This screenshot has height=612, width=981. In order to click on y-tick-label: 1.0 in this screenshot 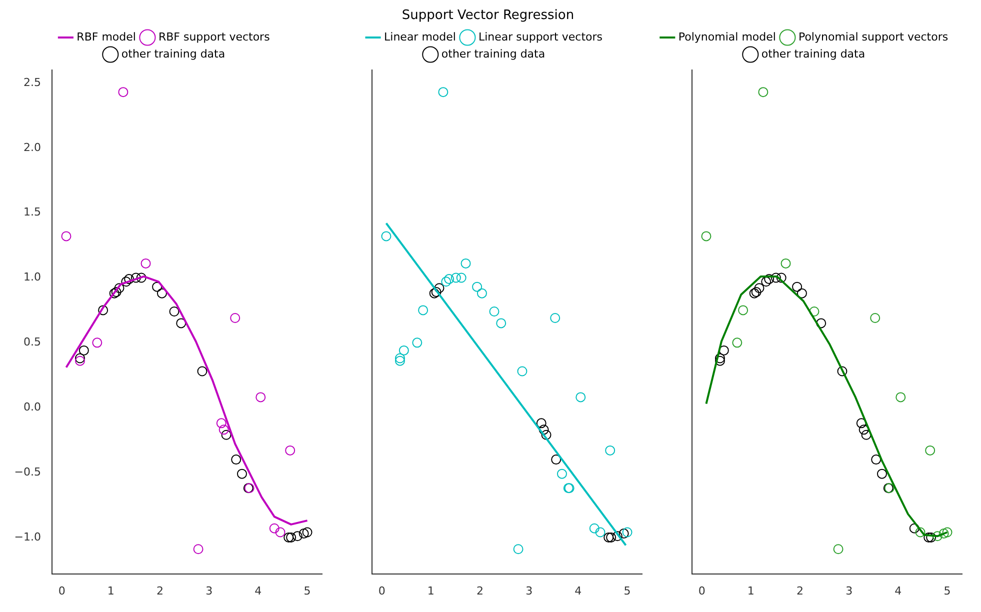, I will do `click(32, 277)`.